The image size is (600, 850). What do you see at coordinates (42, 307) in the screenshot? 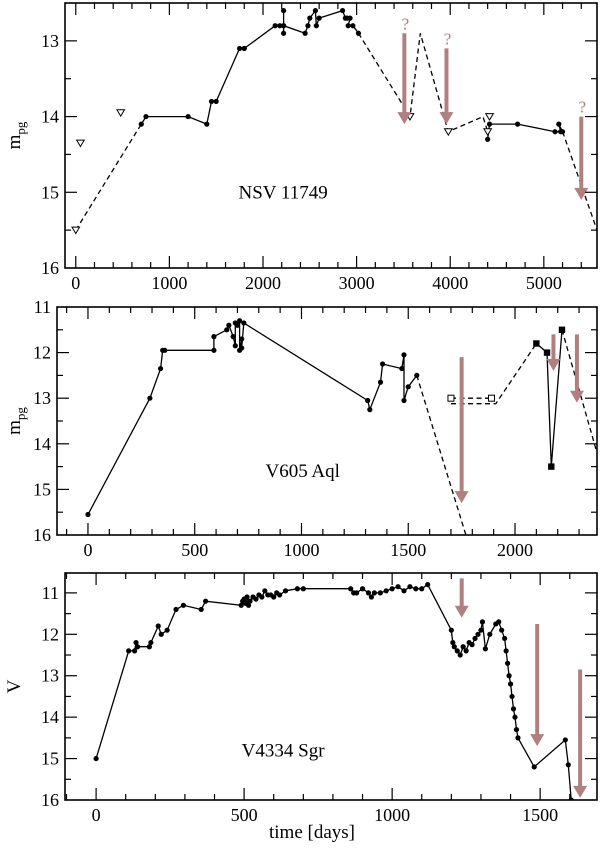
I see `y-tick-label: 11` at bounding box center [42, 307].